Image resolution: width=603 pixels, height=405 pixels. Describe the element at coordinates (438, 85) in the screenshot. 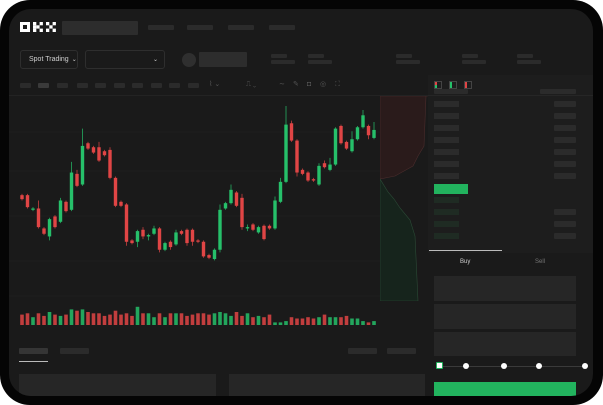

I see `book-view-both-icon` at that location.